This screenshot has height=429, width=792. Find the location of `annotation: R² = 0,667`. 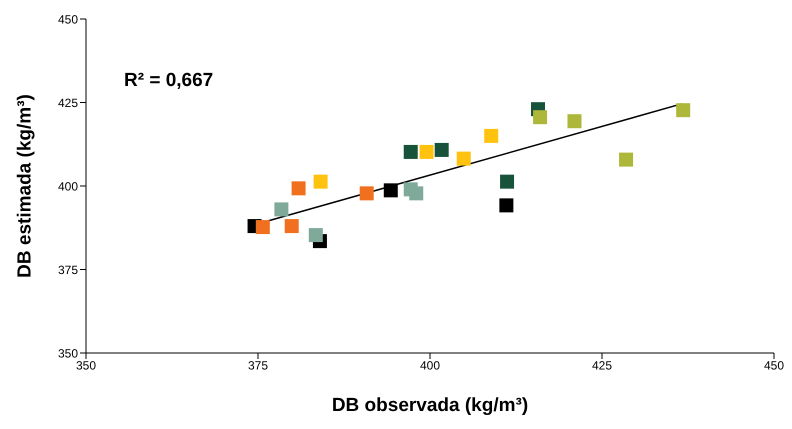

annotation: R² = 0,667 is located at coordinates (169, 80).